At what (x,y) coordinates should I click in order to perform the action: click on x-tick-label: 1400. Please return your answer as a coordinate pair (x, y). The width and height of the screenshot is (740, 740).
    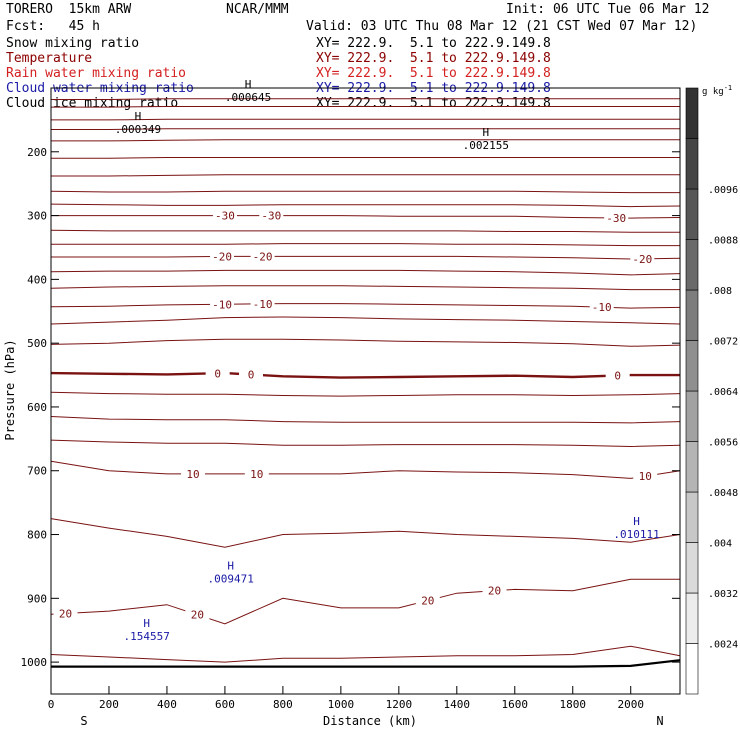
    Looking at the image, I should click on (457, 704).